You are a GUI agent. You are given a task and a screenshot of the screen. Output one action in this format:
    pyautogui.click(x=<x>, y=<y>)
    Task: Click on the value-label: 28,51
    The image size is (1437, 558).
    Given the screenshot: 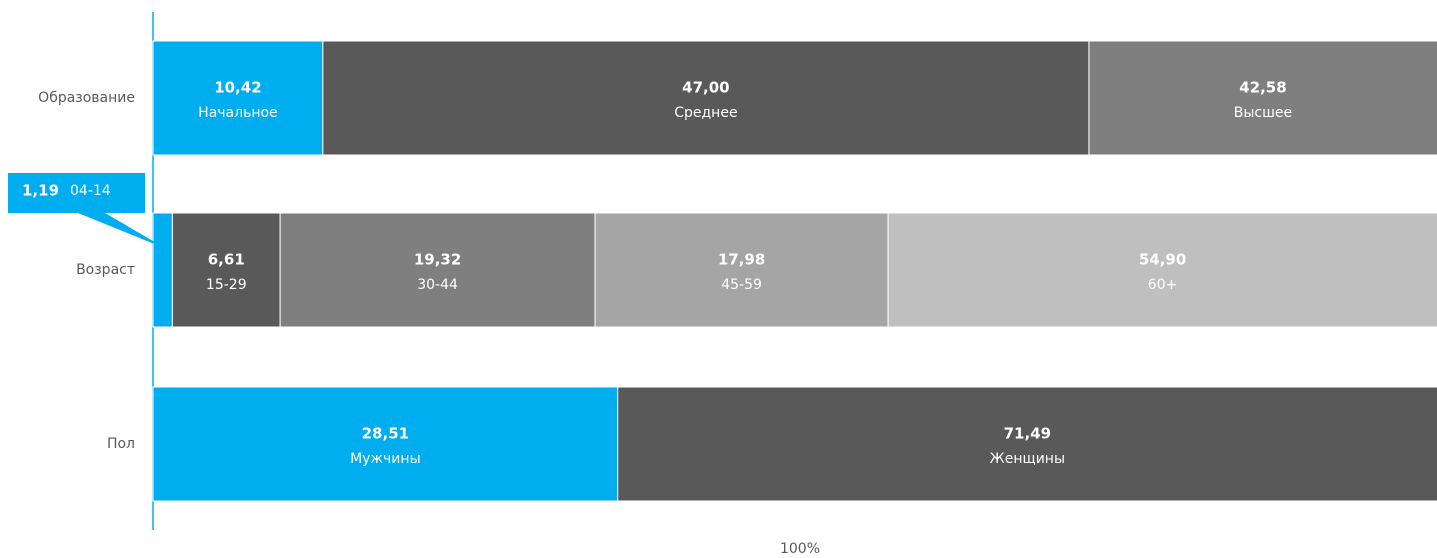 What is the action you would take?
    pyautogui.click(x=385, y=434)
    